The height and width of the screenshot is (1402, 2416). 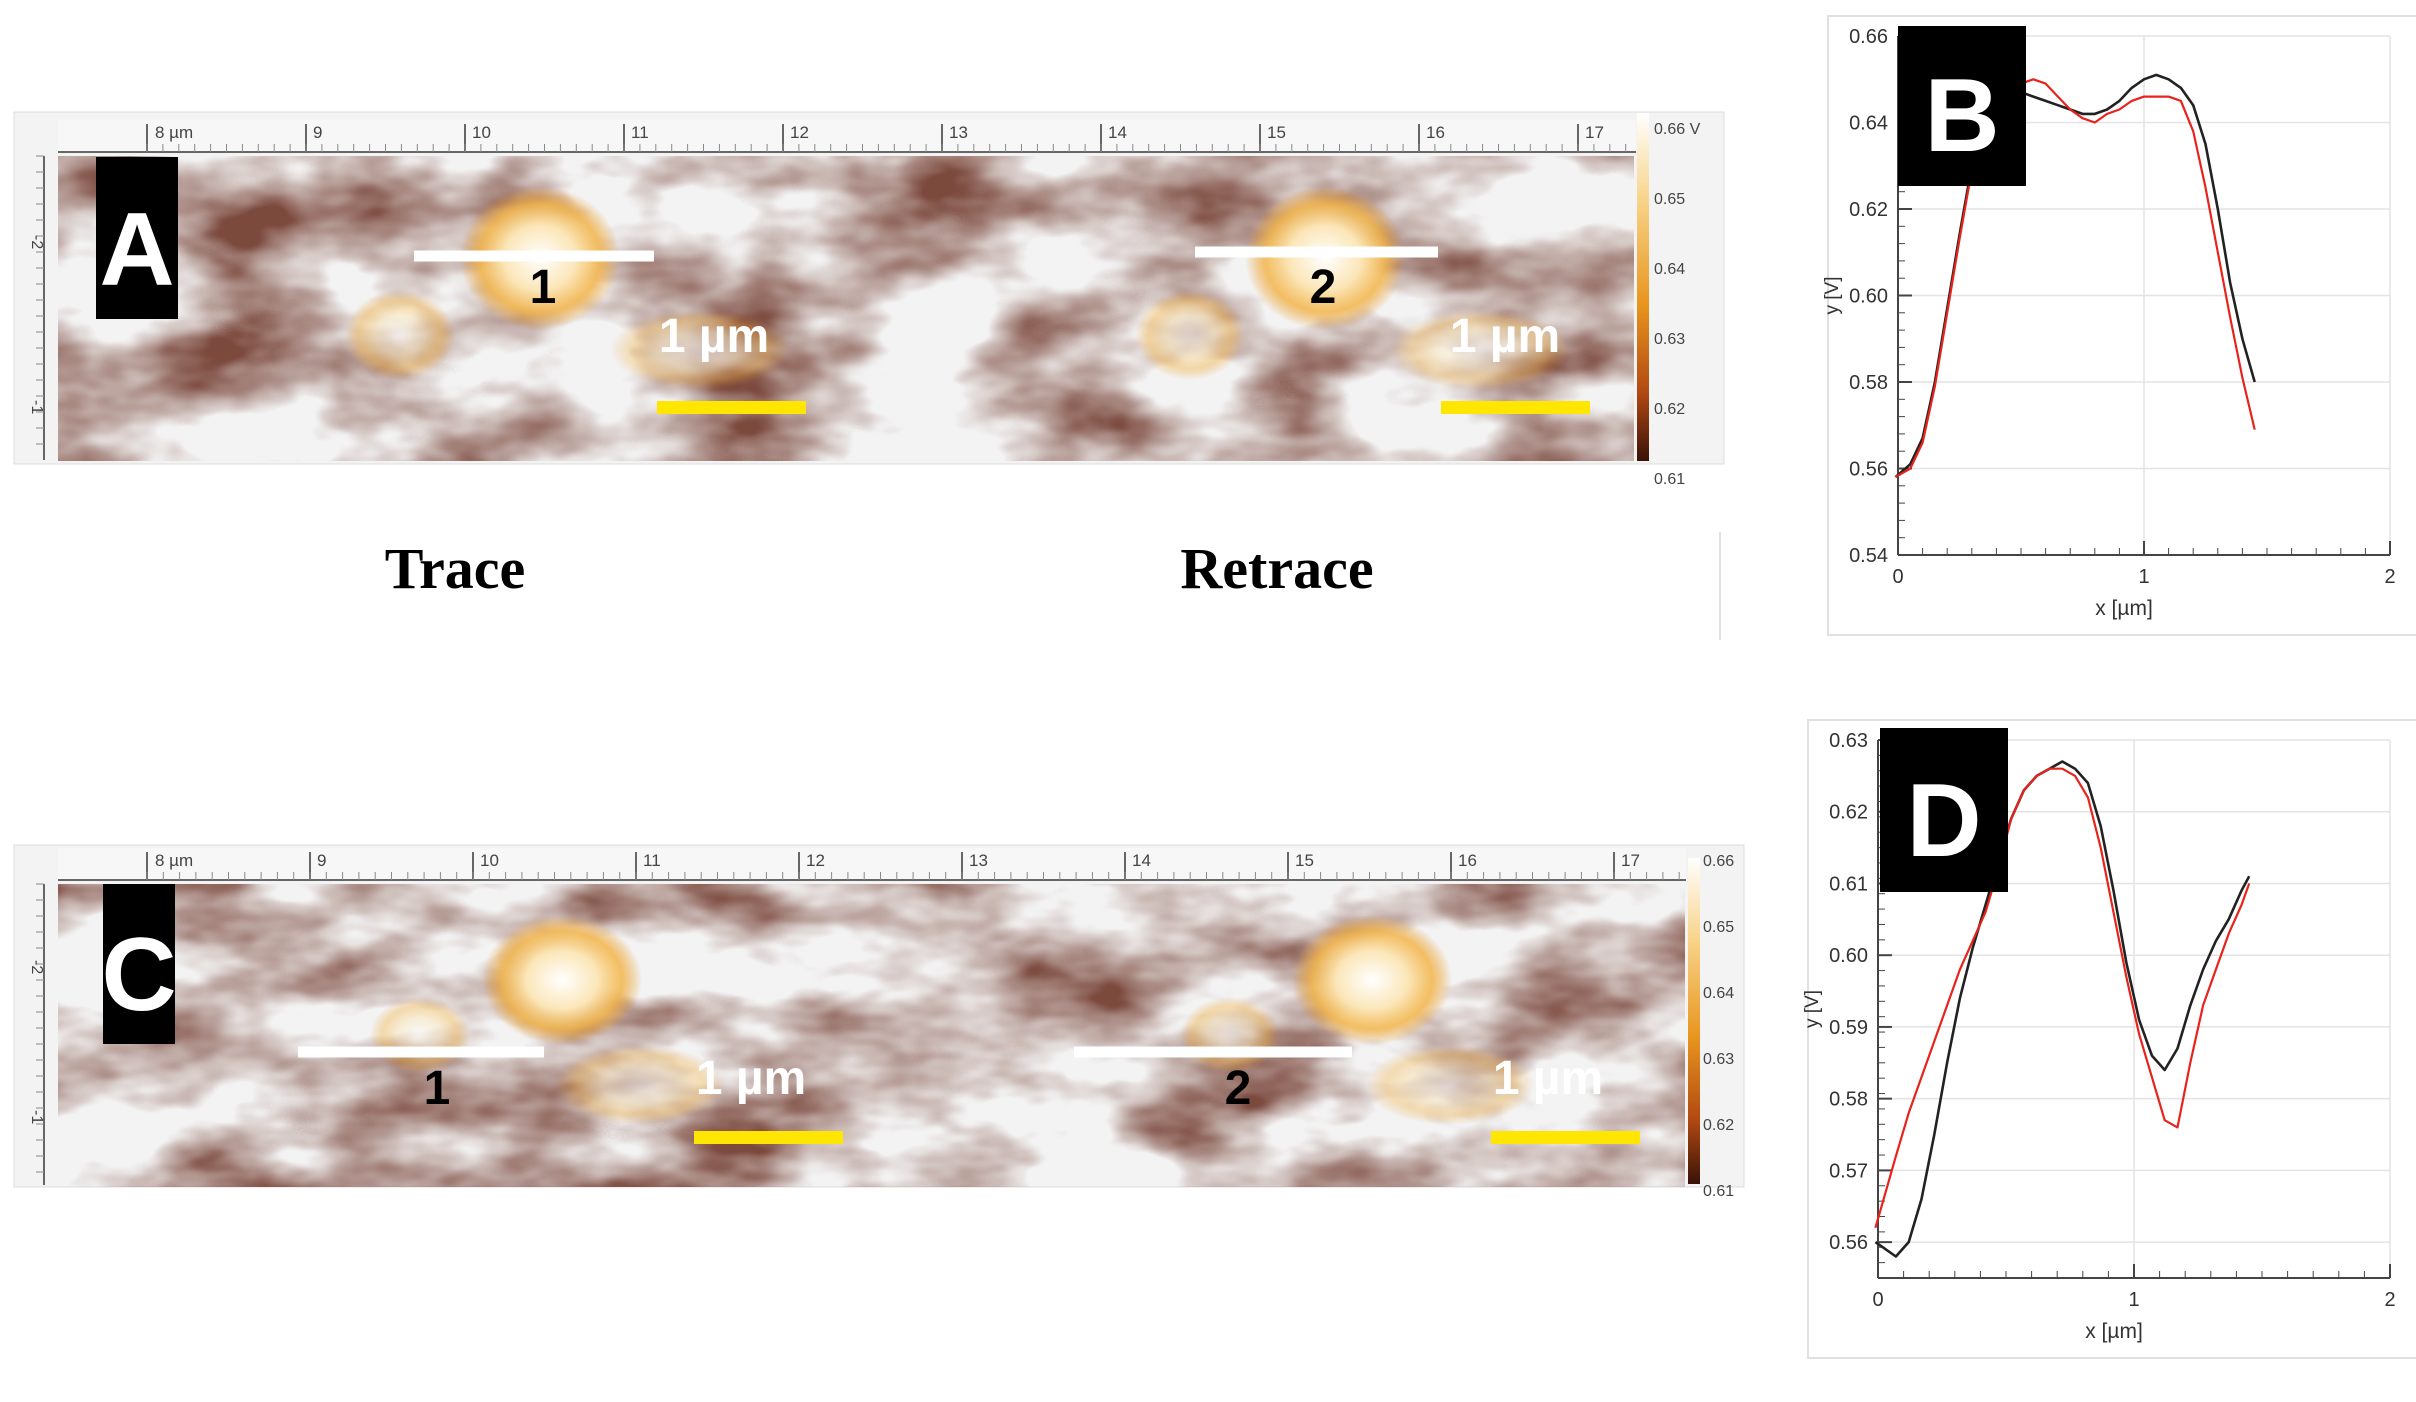 I want to click on panel-c-letter: C, so click(x=138, y=975).